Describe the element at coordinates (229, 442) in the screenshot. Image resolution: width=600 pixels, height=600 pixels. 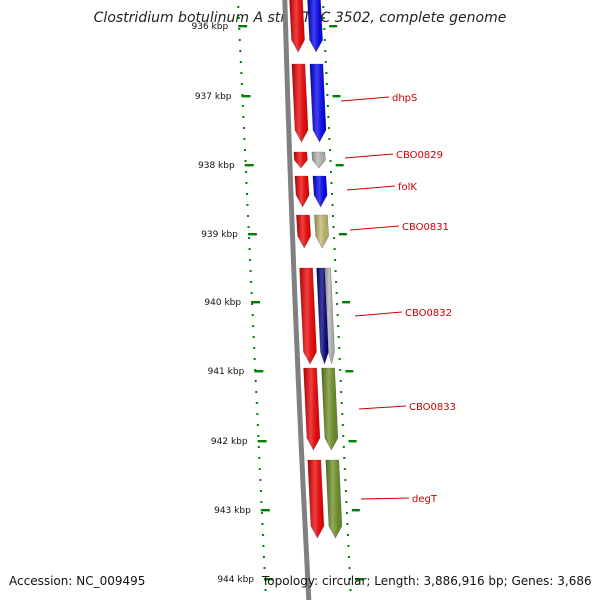
I see `tick-label: 942 kbp` at that location.